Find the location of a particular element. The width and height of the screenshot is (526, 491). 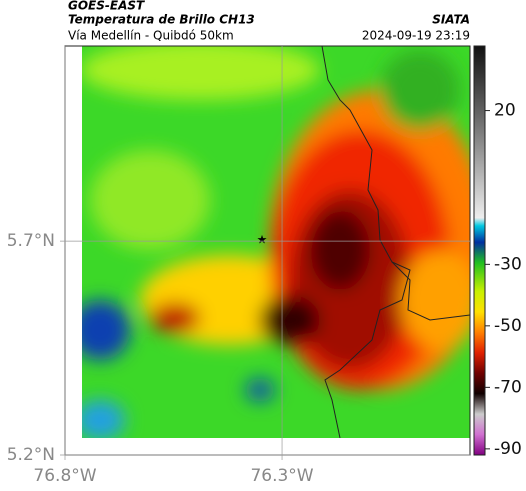

lat-tick-label: 5.2°N is located at coordinates (31, 455).